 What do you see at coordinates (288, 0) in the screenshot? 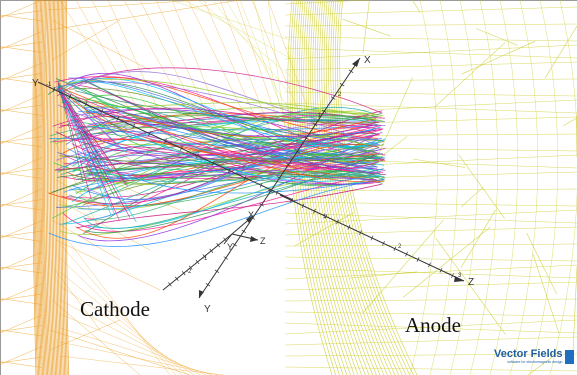
I see `frame-top-border` at bounding box center [288, 0].